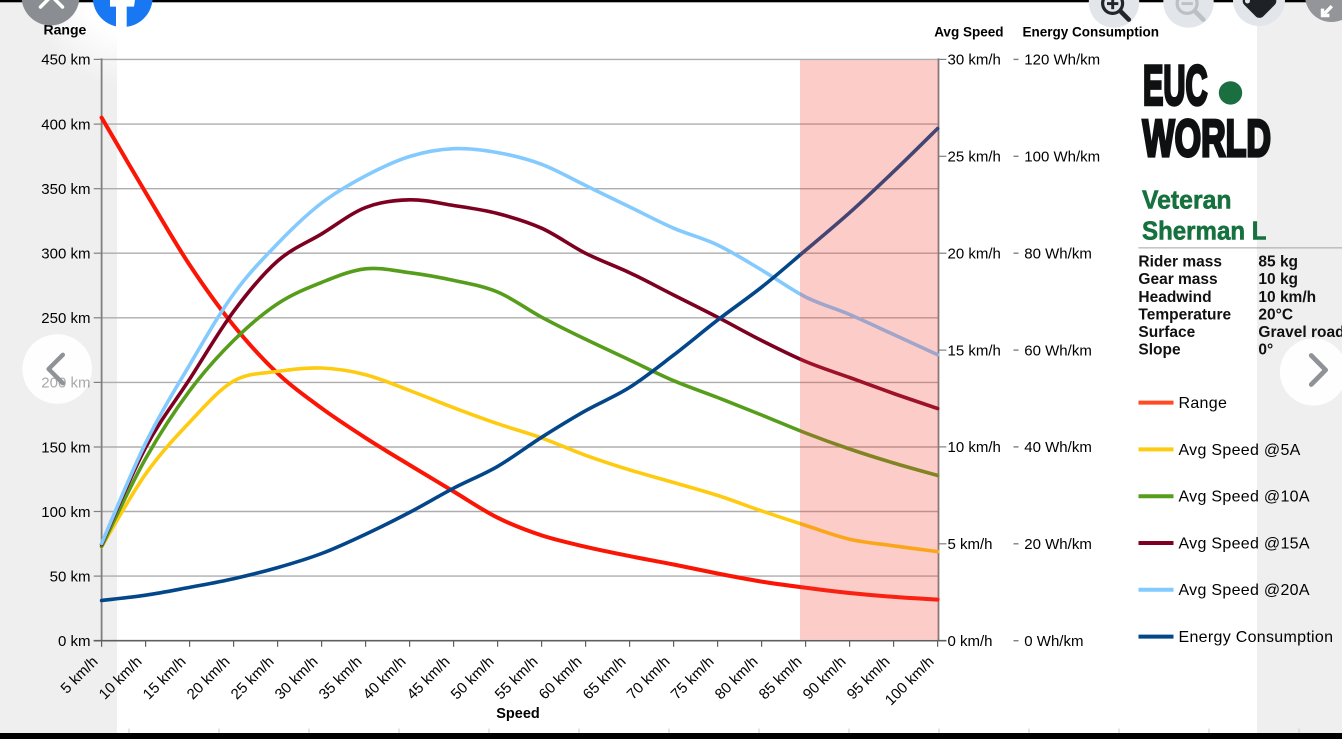 This screenshot has height=739, width=1342. What do you see at coordinates (65, 254) in the screenshot?
I see `svg-text: 300 km` at bounding box center [65, 254].